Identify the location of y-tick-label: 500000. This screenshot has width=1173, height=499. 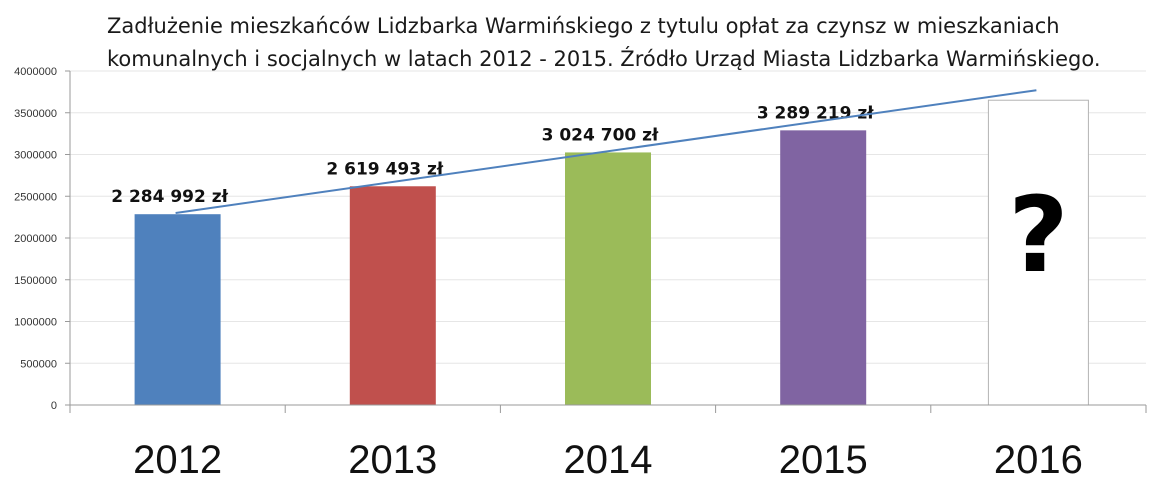
(38, 364).